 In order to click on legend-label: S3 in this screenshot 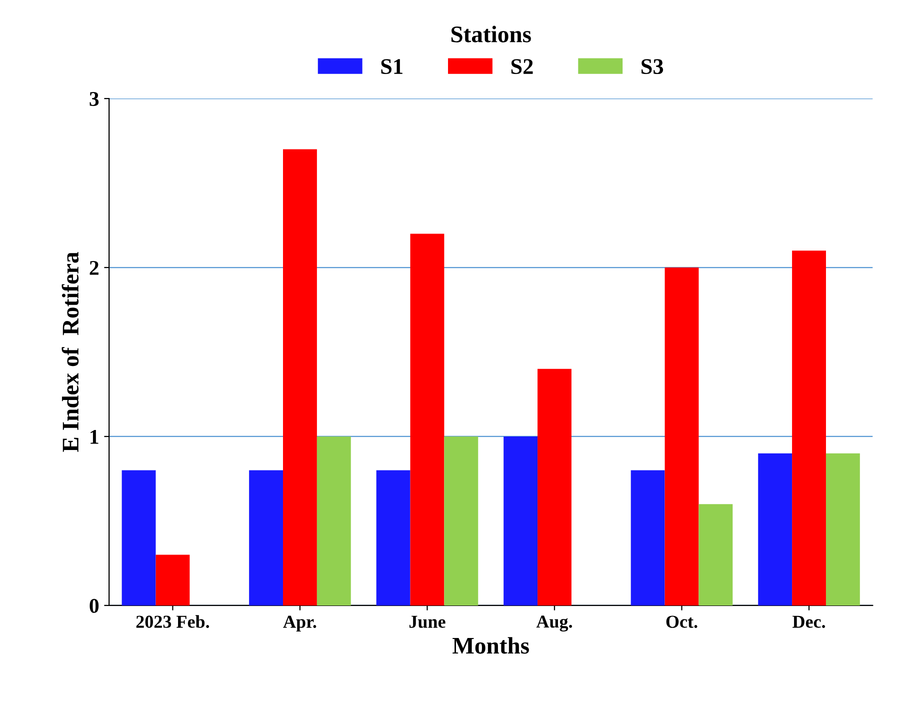, I will do `click(653, 66)`.